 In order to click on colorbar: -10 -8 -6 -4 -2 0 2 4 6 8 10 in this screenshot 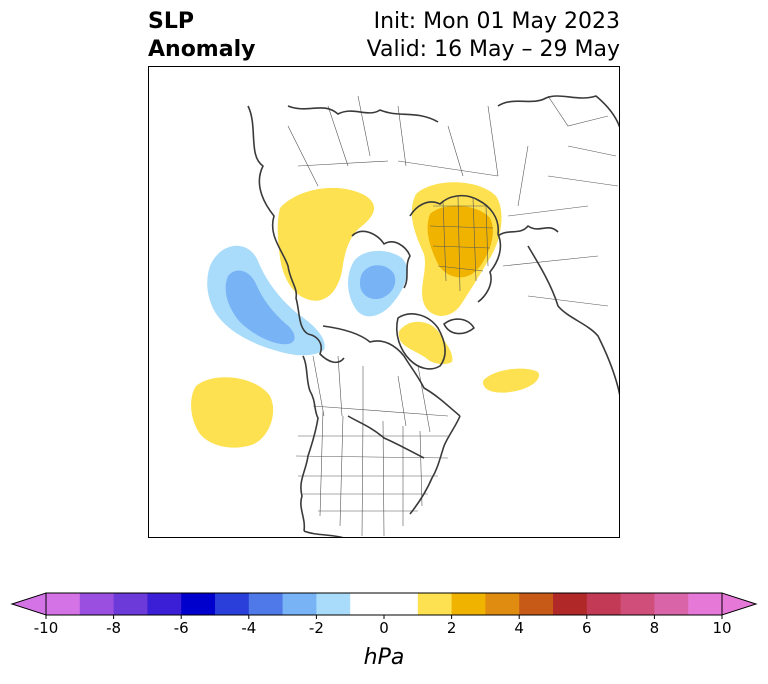, I will do `click(384, 613)`.